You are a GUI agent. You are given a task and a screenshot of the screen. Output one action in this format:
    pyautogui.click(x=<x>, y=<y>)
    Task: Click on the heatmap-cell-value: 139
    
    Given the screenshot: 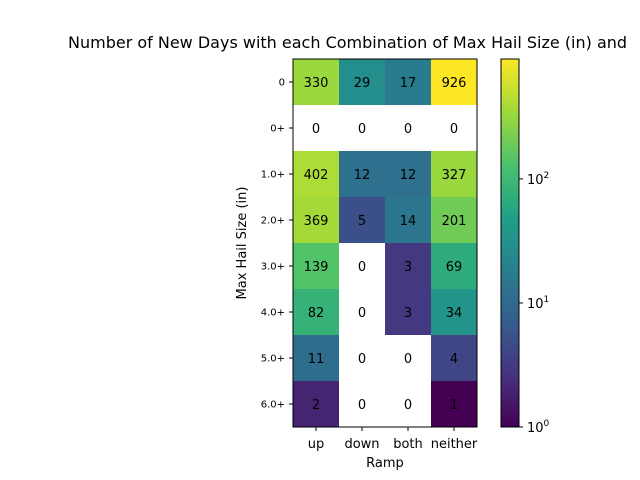 What is the action you would take?
    pyautogui.click(x=316, y=267)
    